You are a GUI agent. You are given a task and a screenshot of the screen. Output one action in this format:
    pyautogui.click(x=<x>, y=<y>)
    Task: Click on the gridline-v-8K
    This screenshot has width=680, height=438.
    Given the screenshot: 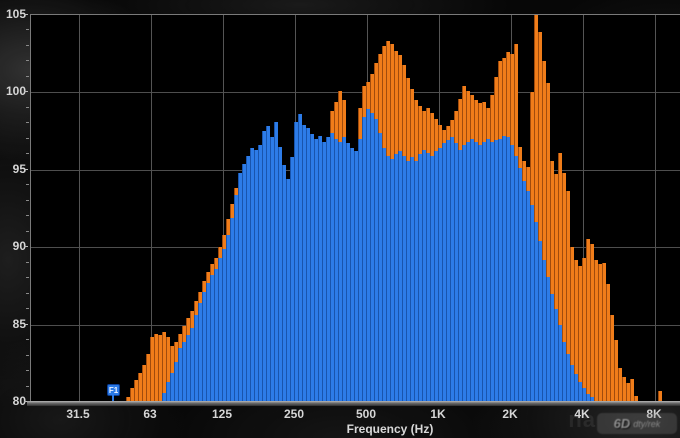 What is the action you would take?
    pyautogui.click(x=655, y=208)
    